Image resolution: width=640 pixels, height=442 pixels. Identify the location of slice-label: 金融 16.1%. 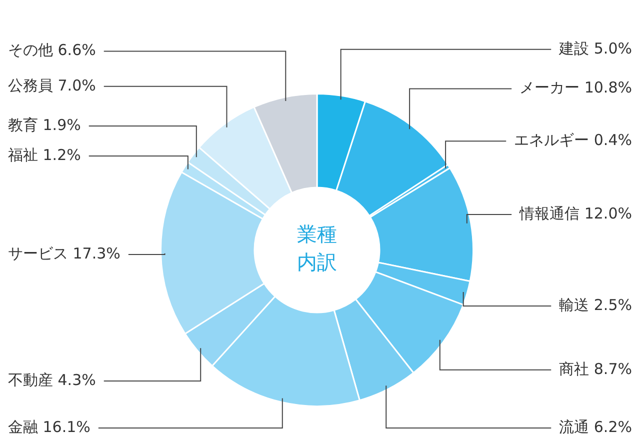
(49, 427).